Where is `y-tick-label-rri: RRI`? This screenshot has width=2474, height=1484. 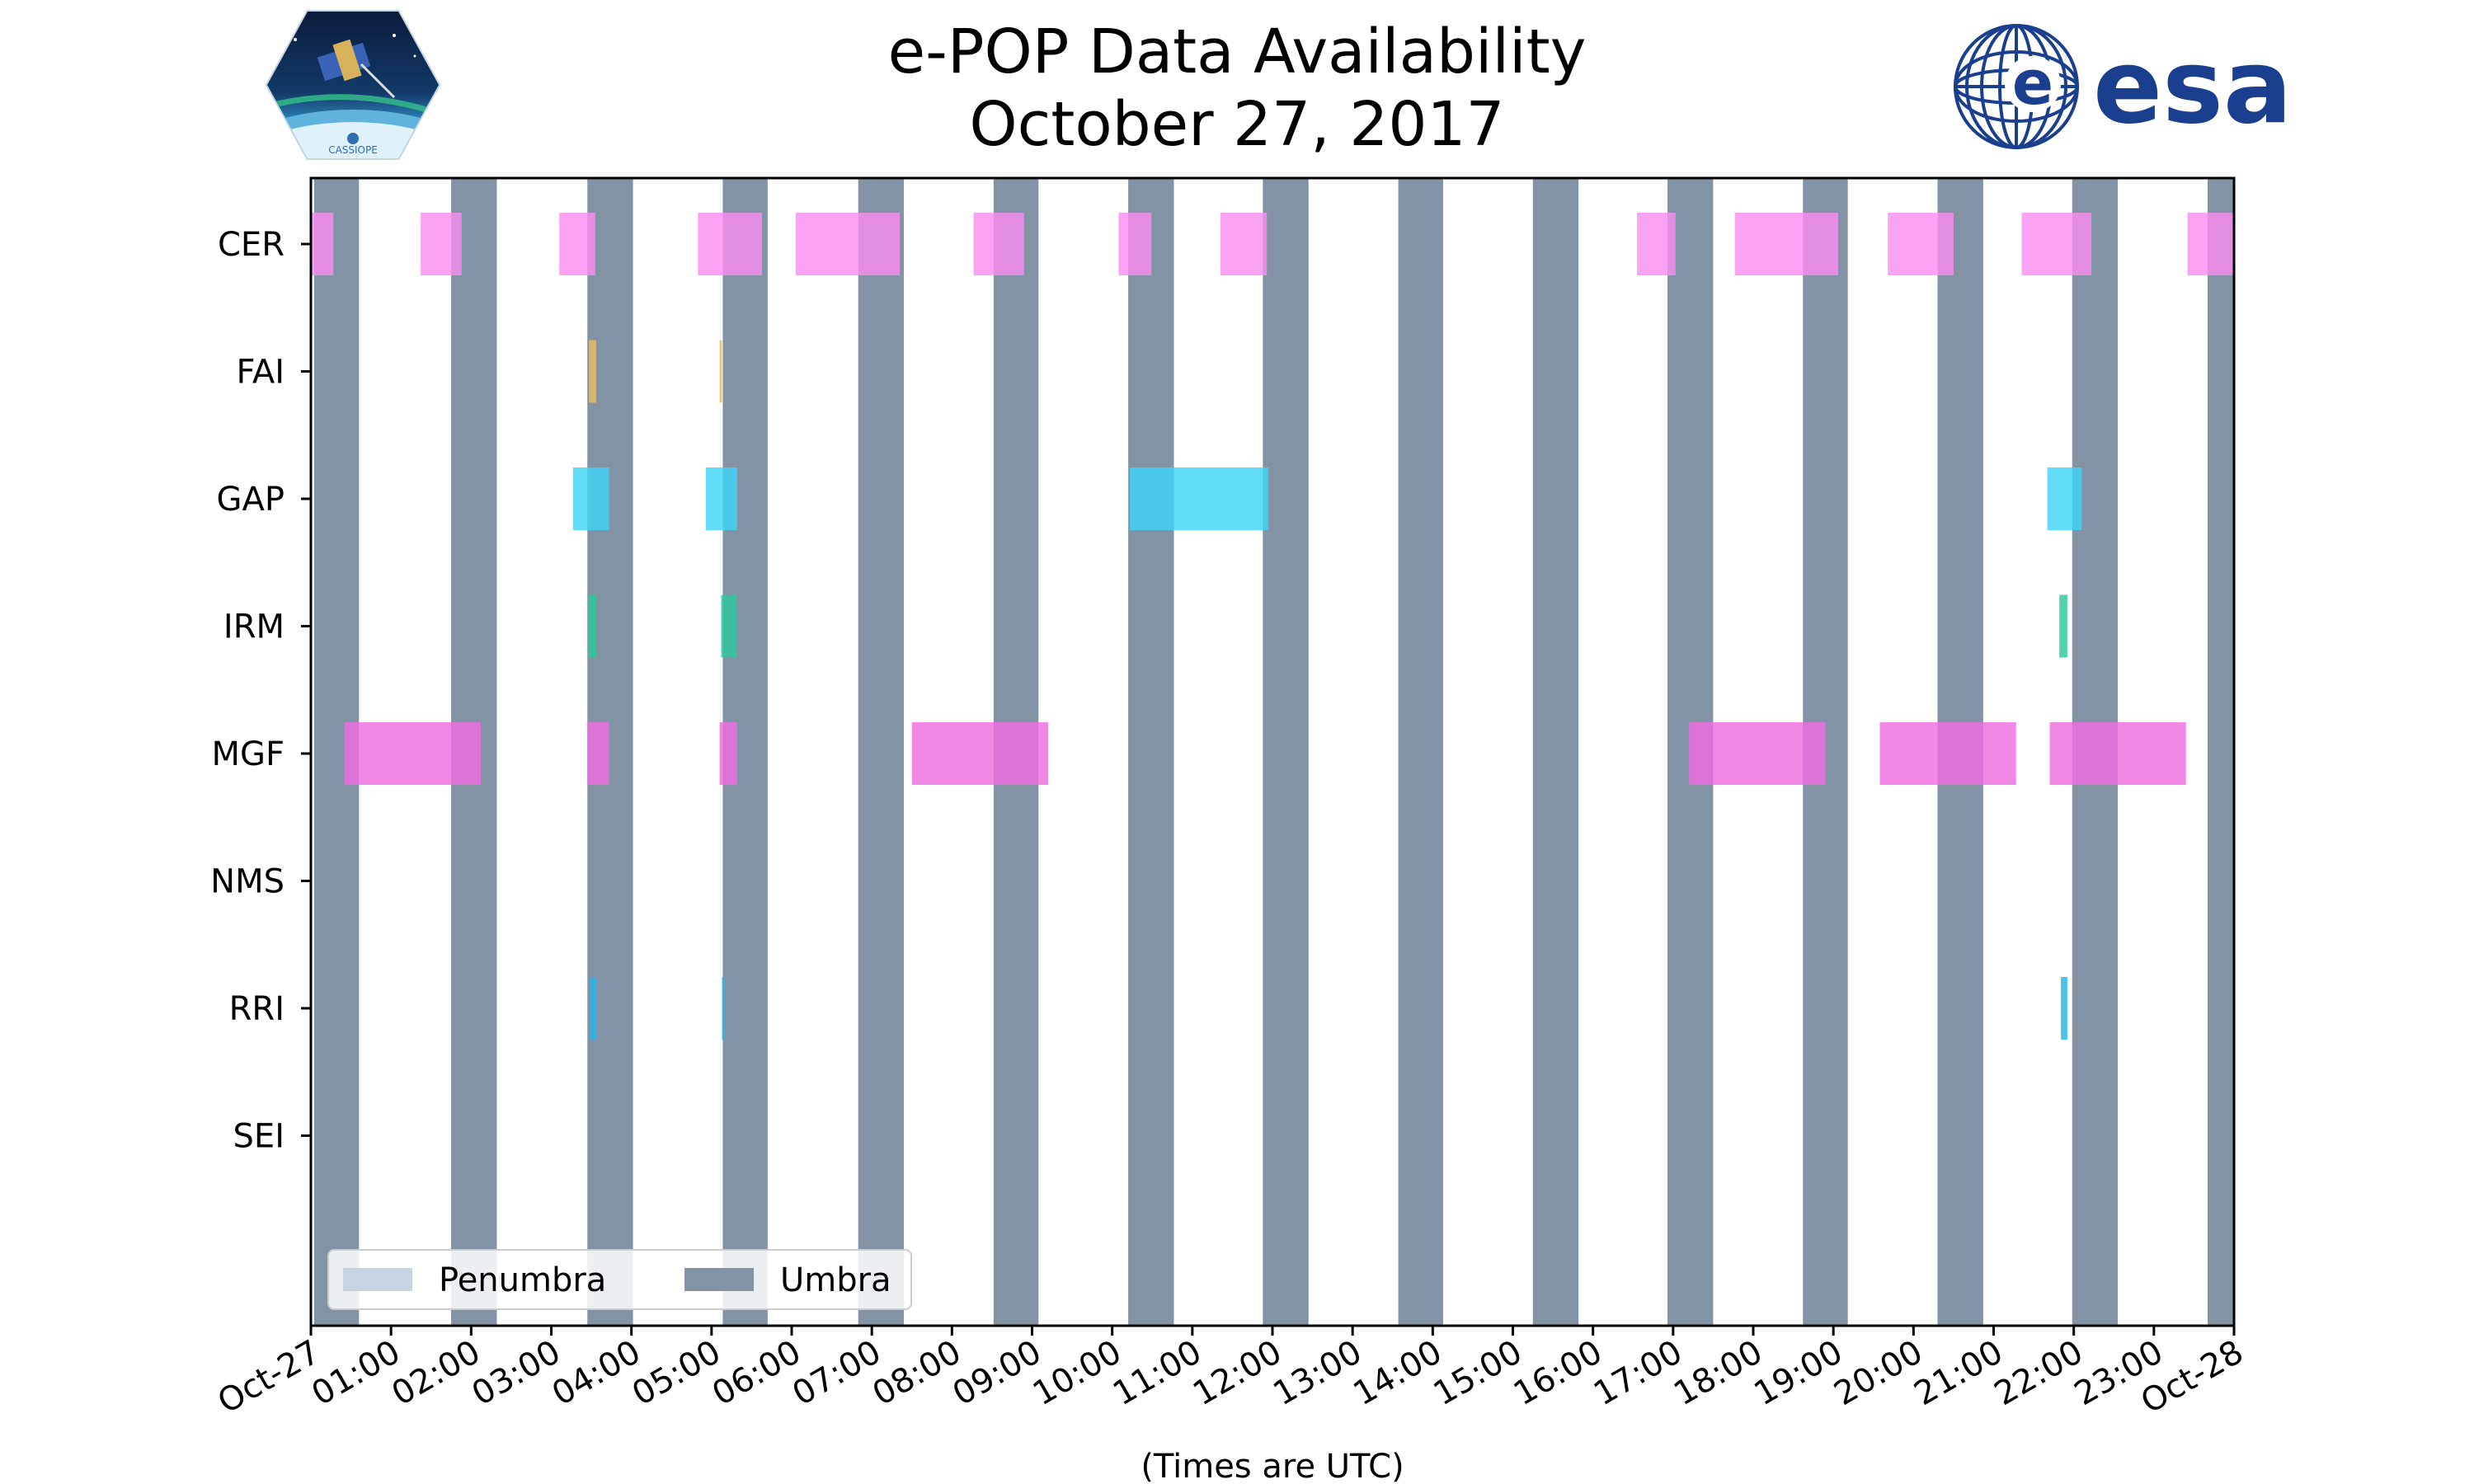 y-tick-label-rri: RRI is located at coordinates (257, 1009).